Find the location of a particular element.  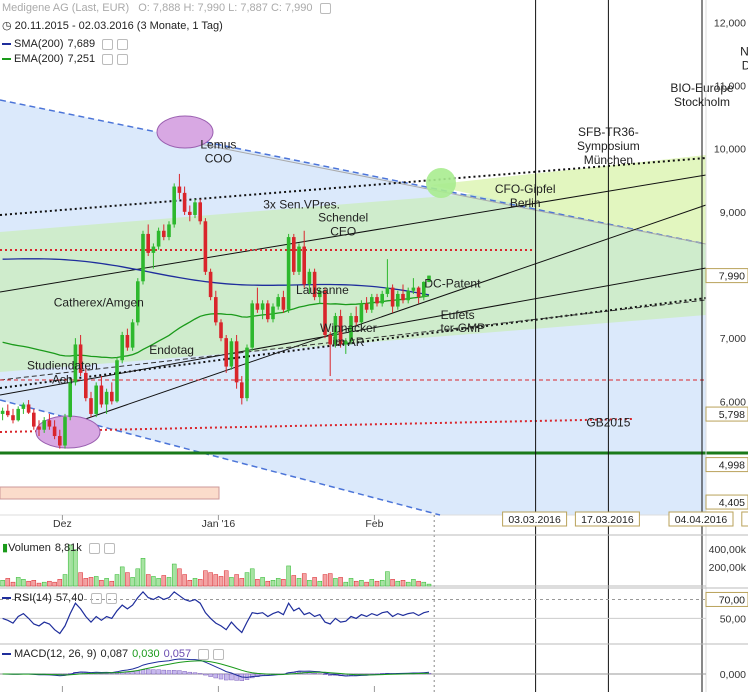

y-tick-label: 10,000 is located at coordinates (730, 150).